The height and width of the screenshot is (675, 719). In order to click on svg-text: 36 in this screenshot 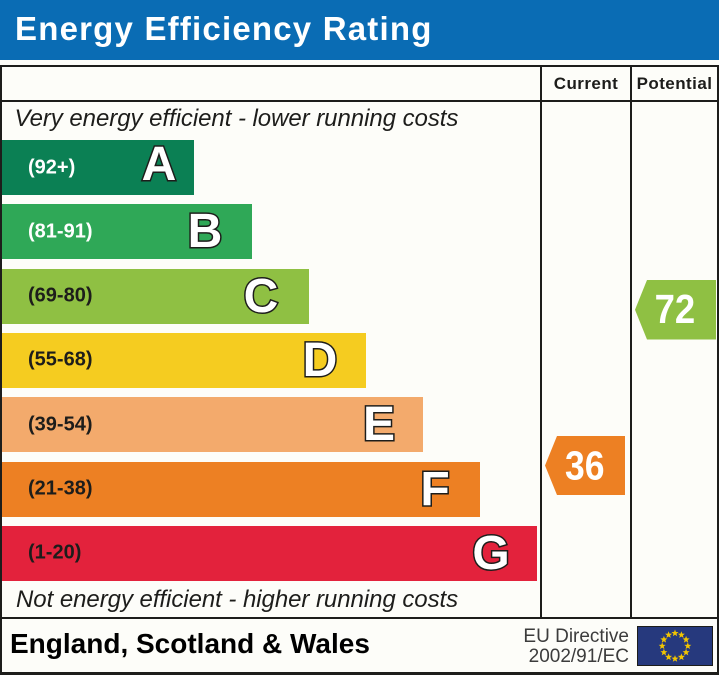, I will do `click(585, 465)`.